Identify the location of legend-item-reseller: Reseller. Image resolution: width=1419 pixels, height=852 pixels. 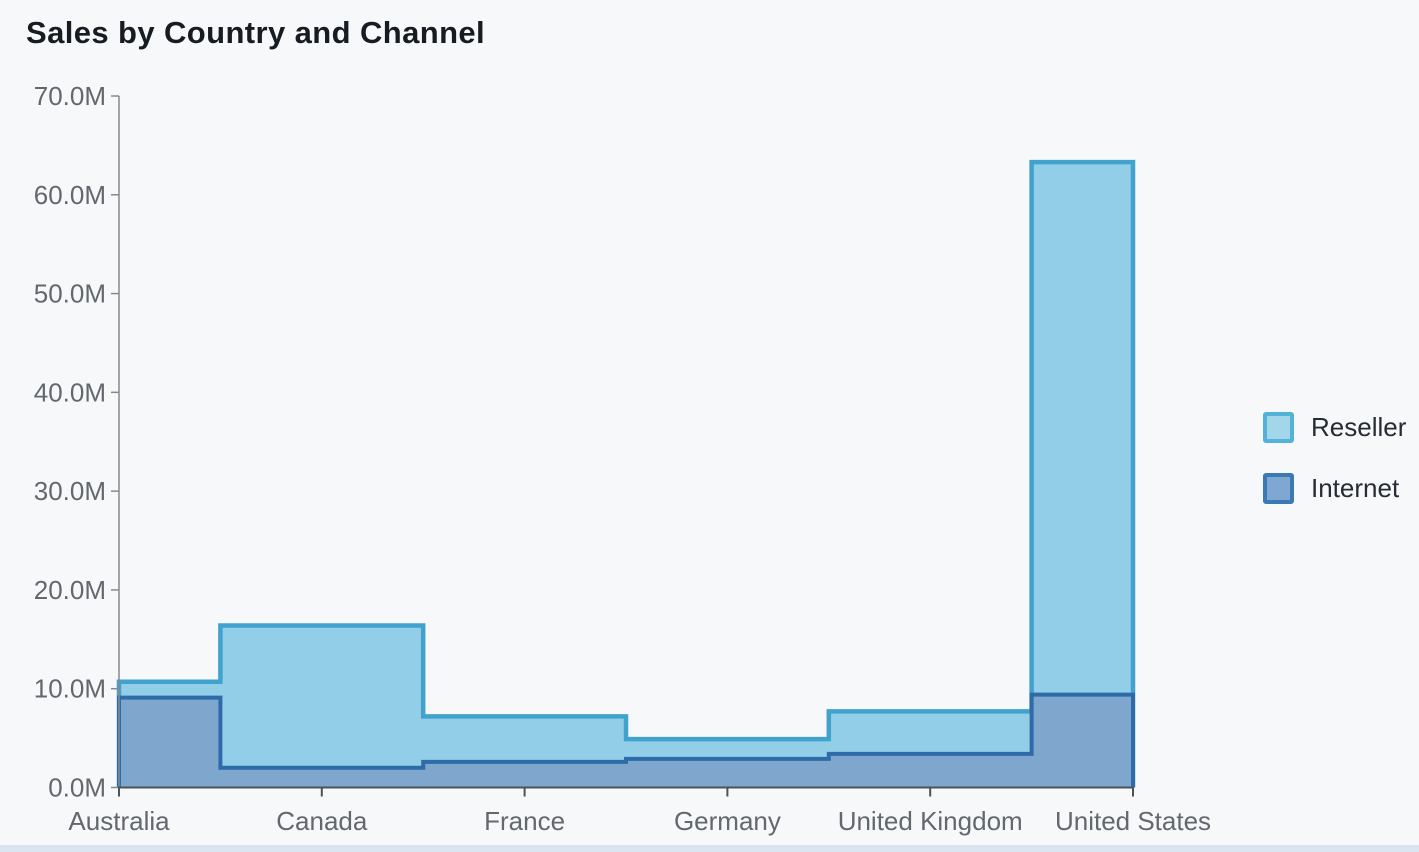
(1334, 427).